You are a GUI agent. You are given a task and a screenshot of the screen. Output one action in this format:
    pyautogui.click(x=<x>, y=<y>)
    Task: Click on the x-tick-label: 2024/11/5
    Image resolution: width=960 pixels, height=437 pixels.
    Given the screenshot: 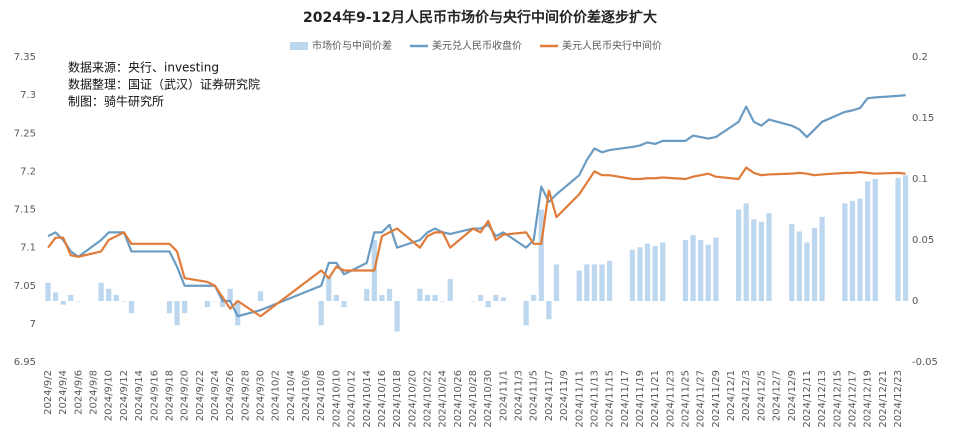 What is the action you would take?
    pyautogui.click(x=534, y=395)
    